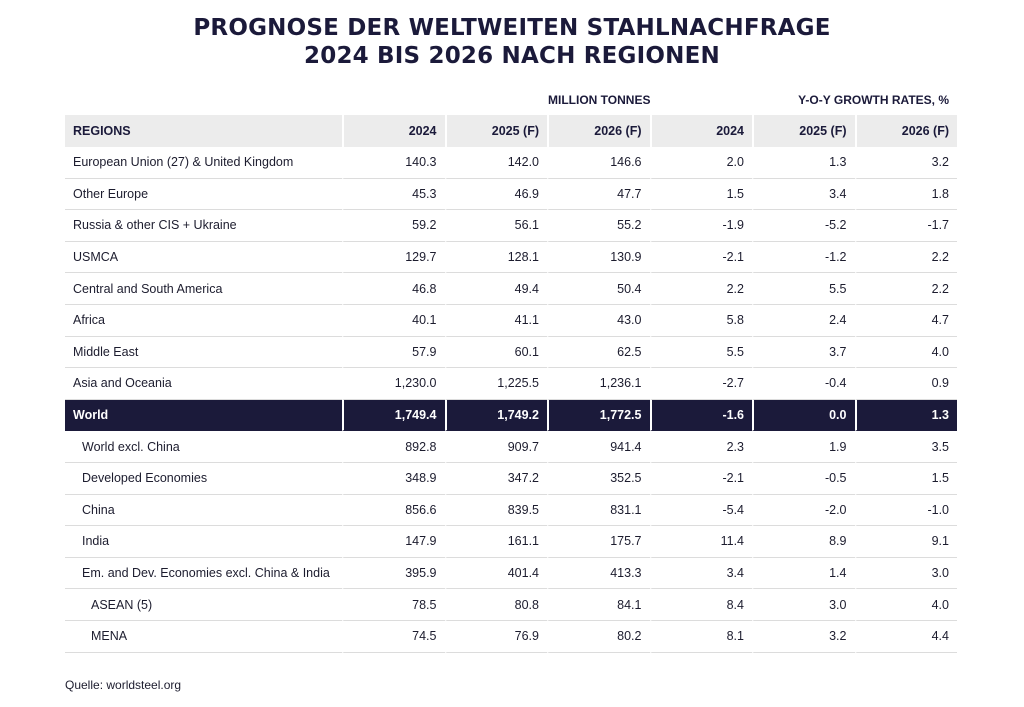 This screenshot has height=707, width=1024. What do you see at coordinates (905, 257) in the screenshot?
I see `growth-2026-cell: 2.2` at bounding box center [905, 257].